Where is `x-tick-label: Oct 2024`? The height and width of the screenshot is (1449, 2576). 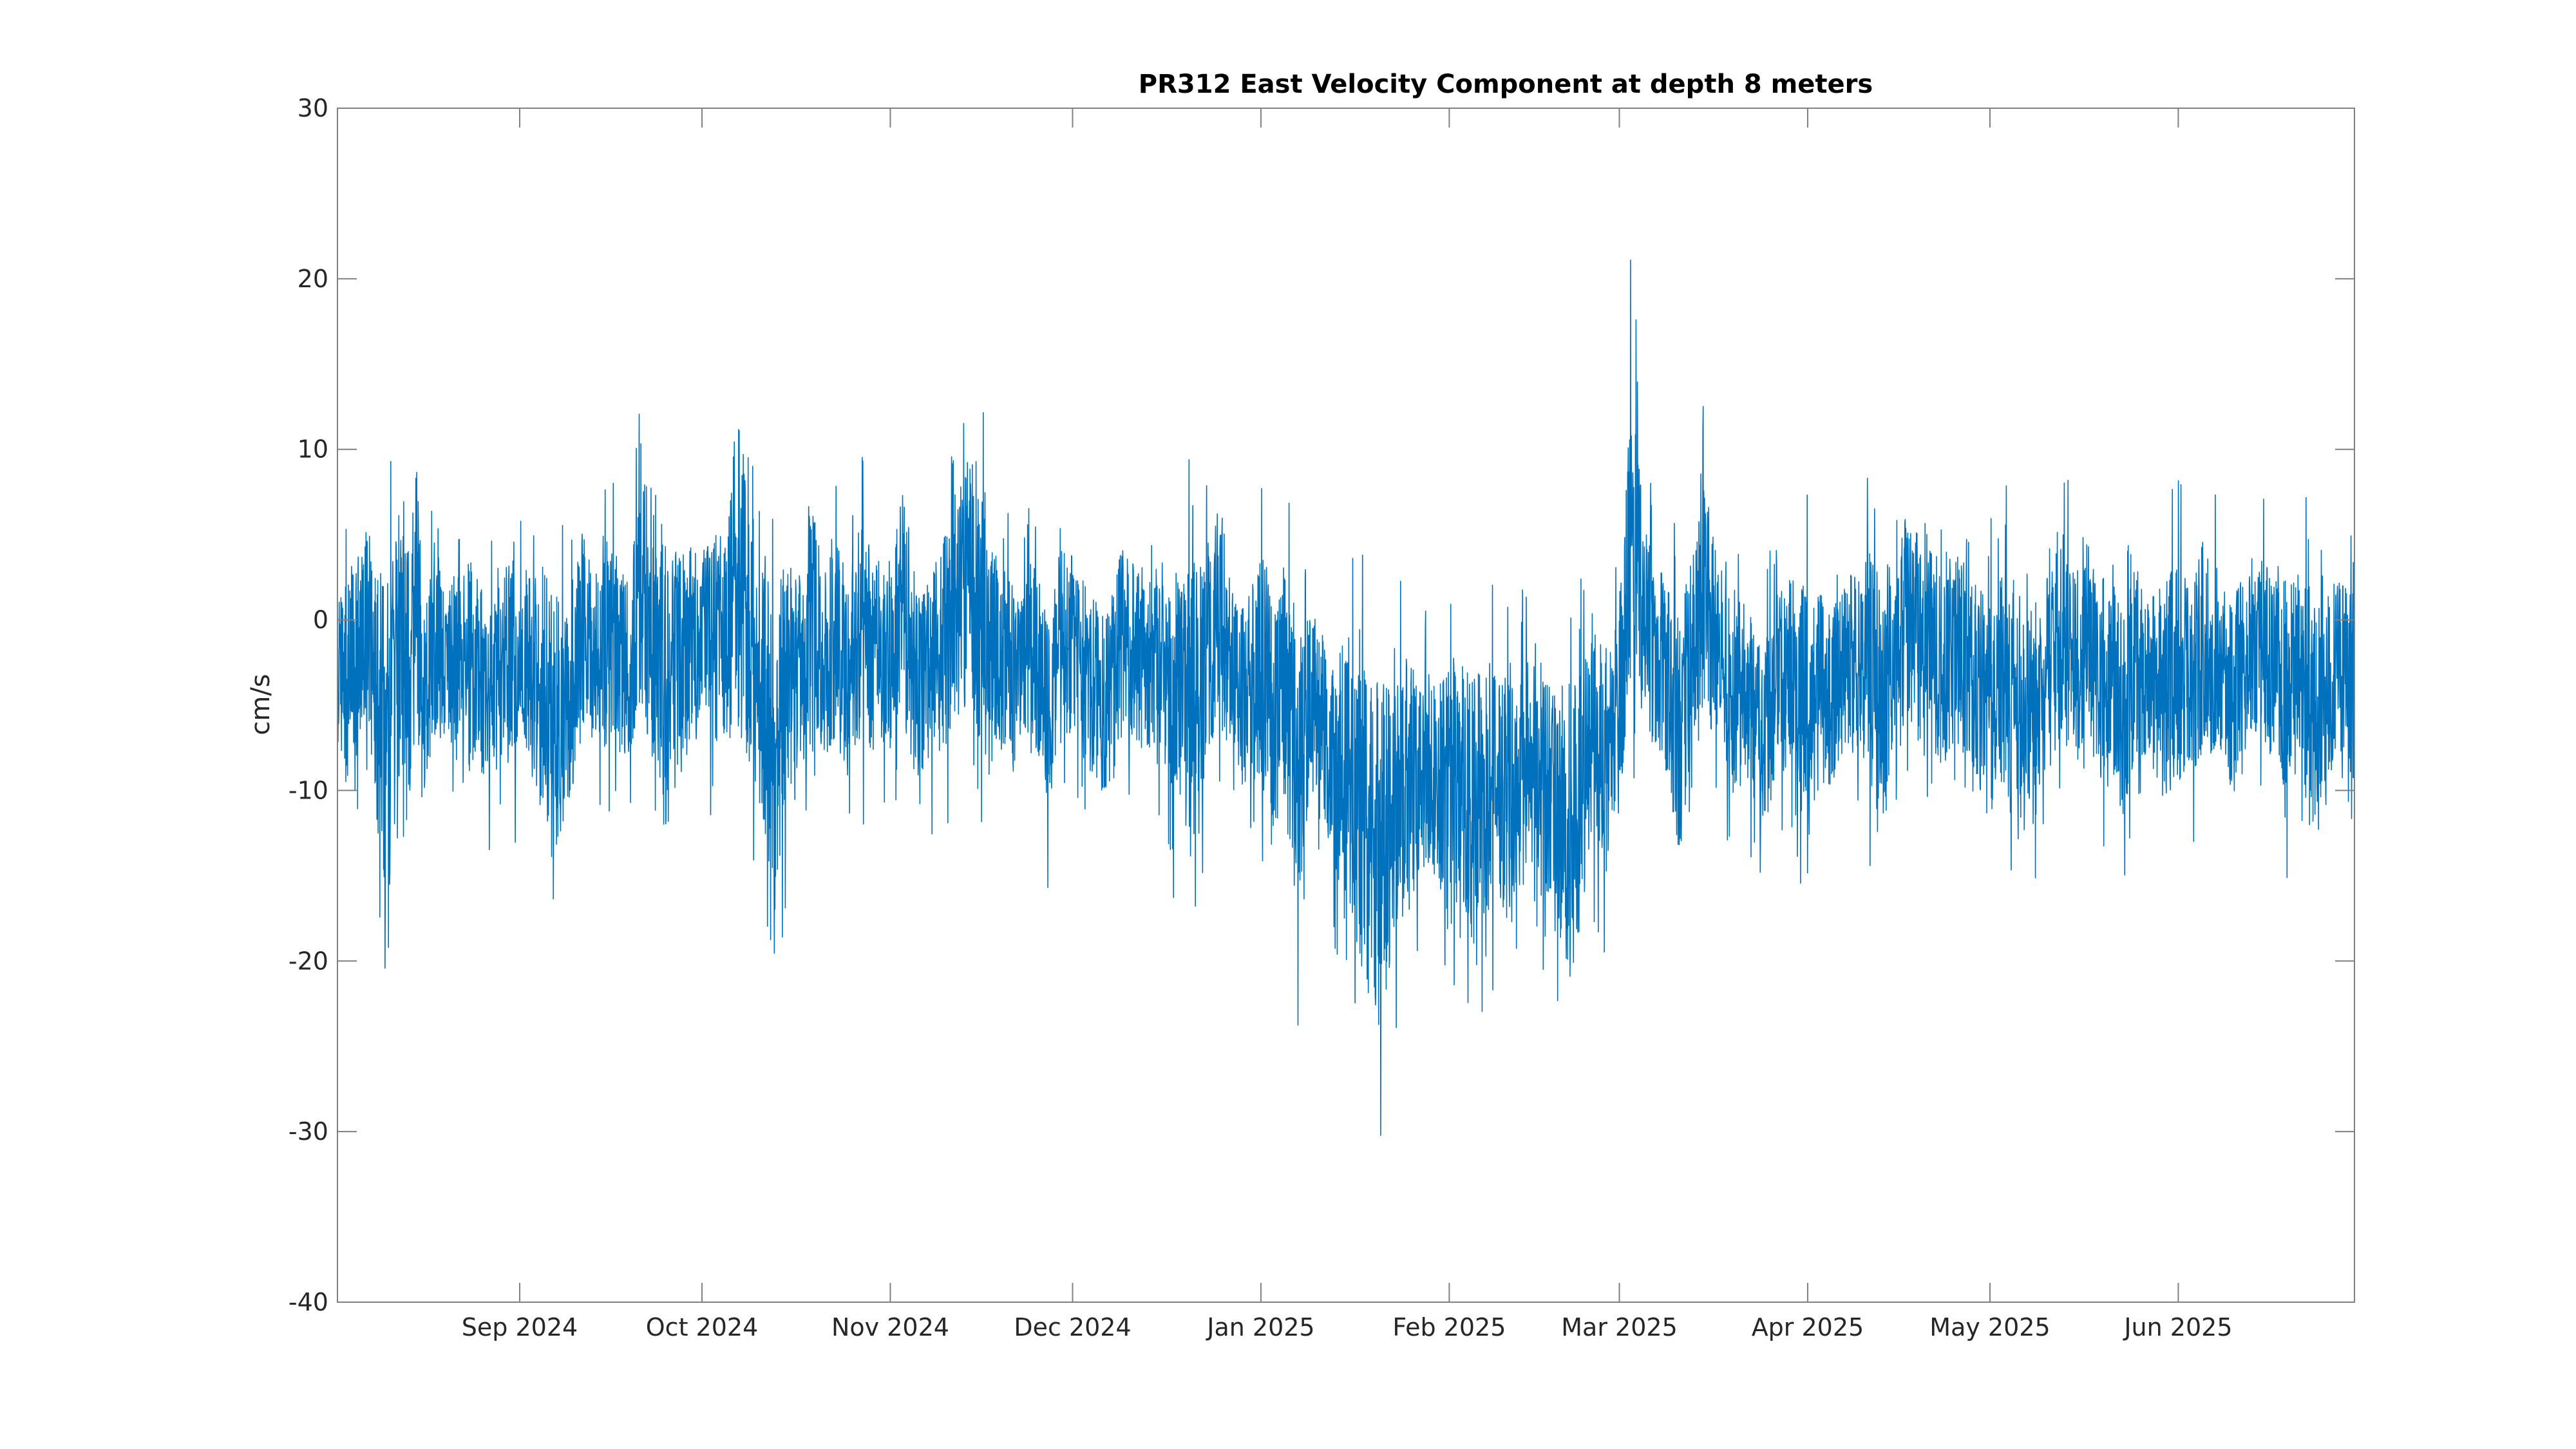 x-tick-label: Oct 2024 is located at coordinates (702, 1327).